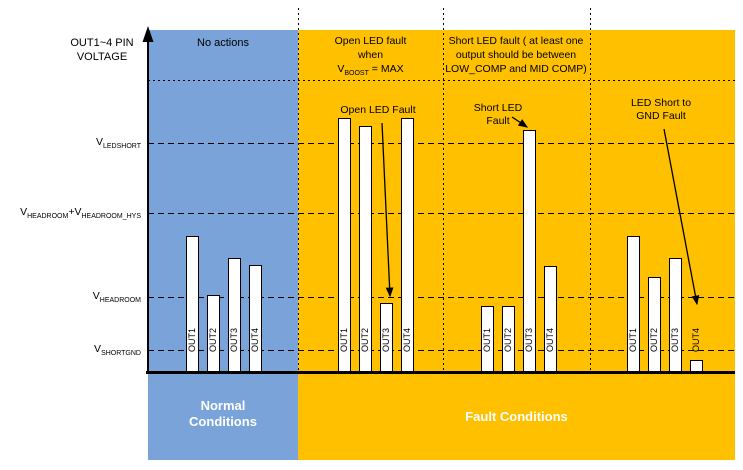 The width and height of the screenshot is (743, 470). I want to click on fault-conditions-footer: Fault Conditions, so click(516, 416).